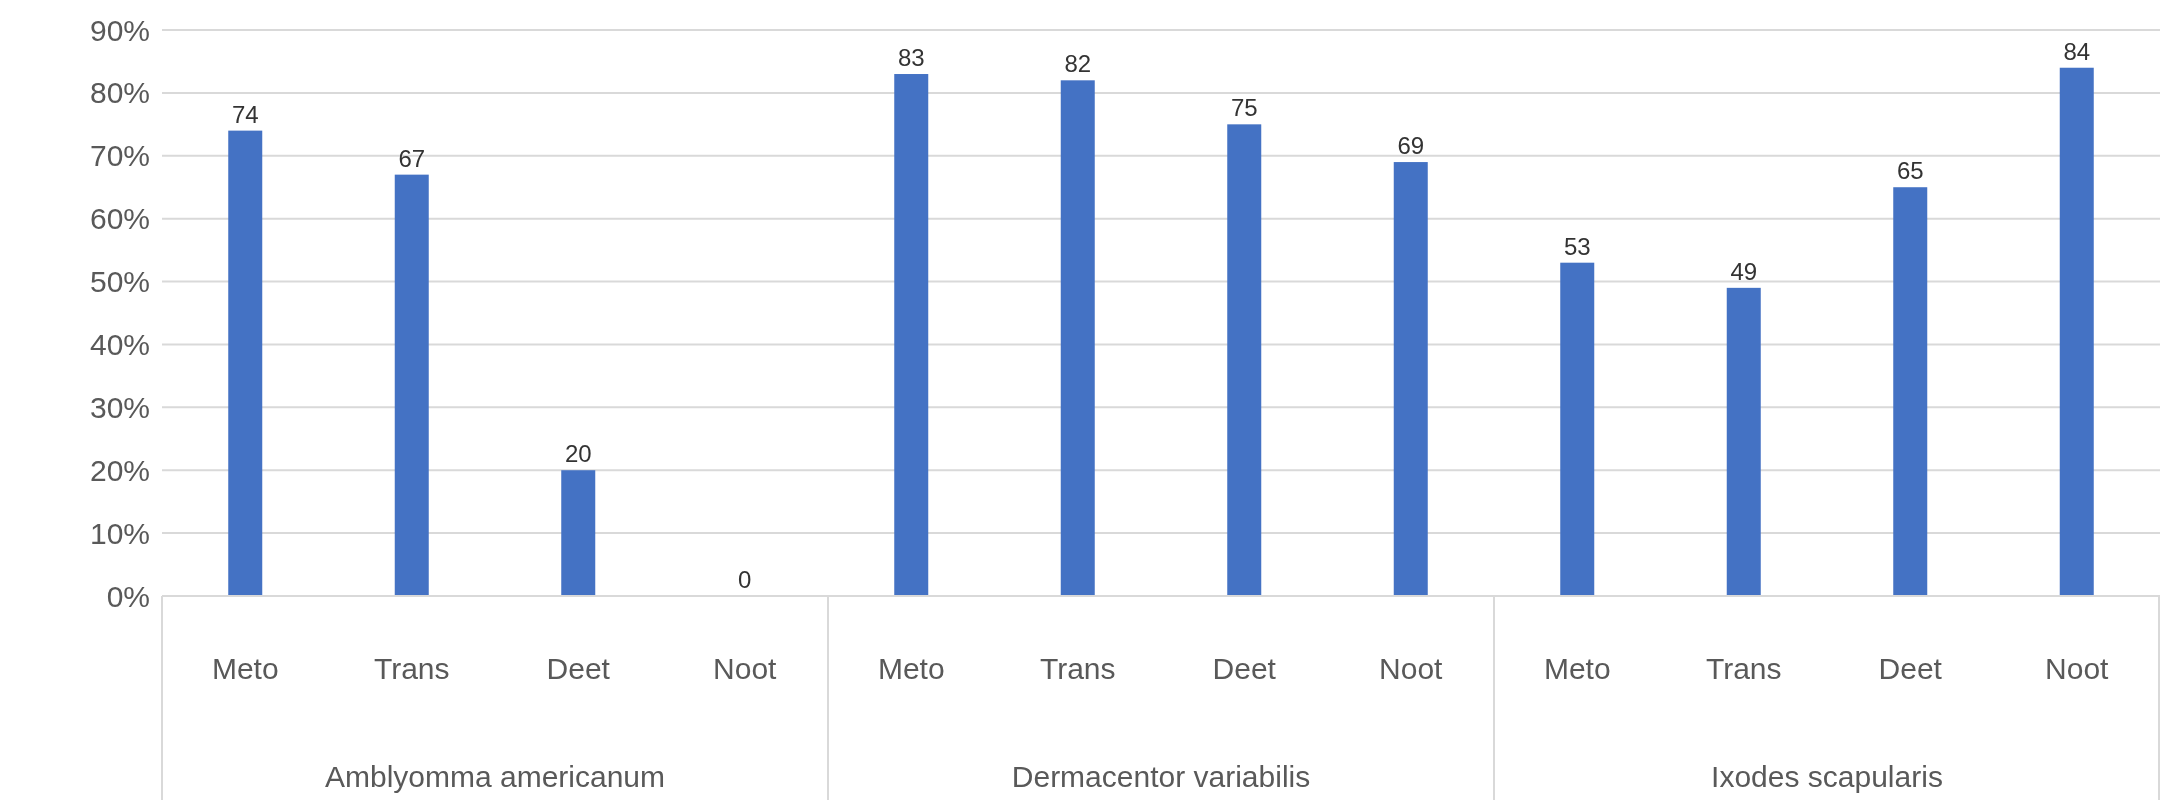 Image resolution: width=2160 pixels, height=800 pixels. I want to click on data-label: 0, so click(745, 579).